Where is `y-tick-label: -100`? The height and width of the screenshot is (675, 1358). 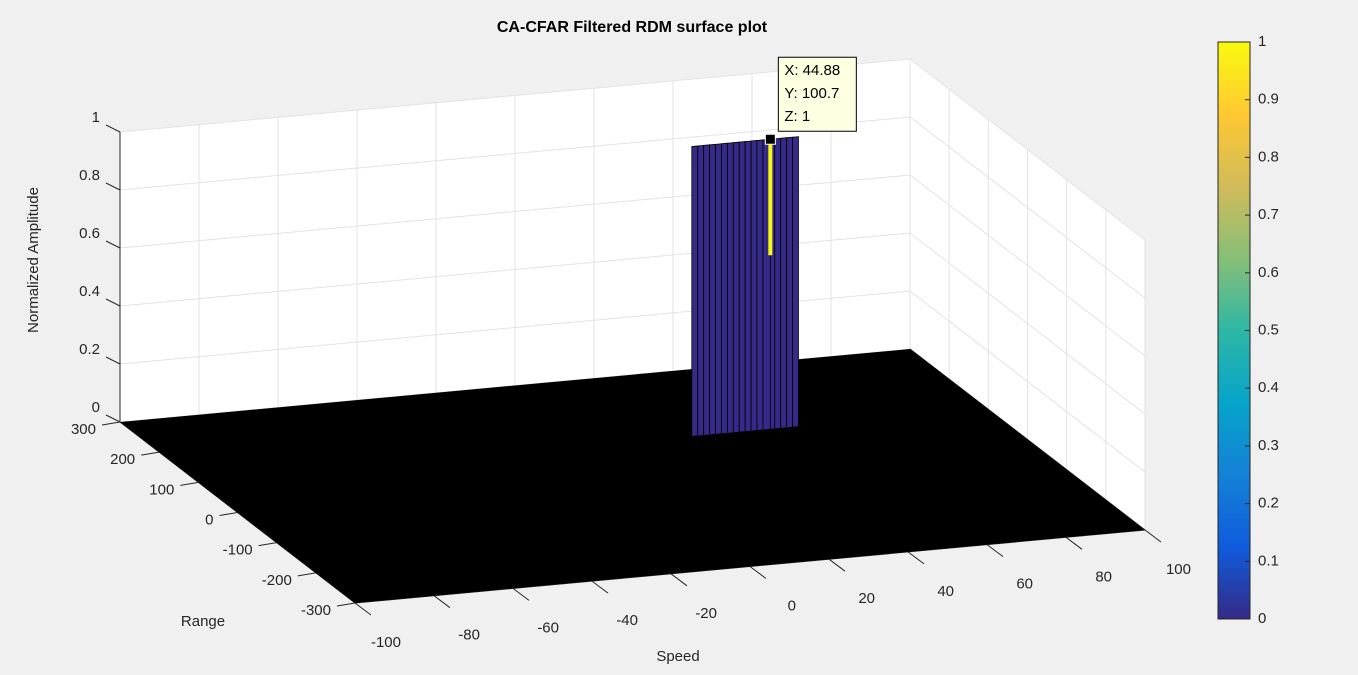 y-tick-label: -100 is located at coordinates (238, 550).